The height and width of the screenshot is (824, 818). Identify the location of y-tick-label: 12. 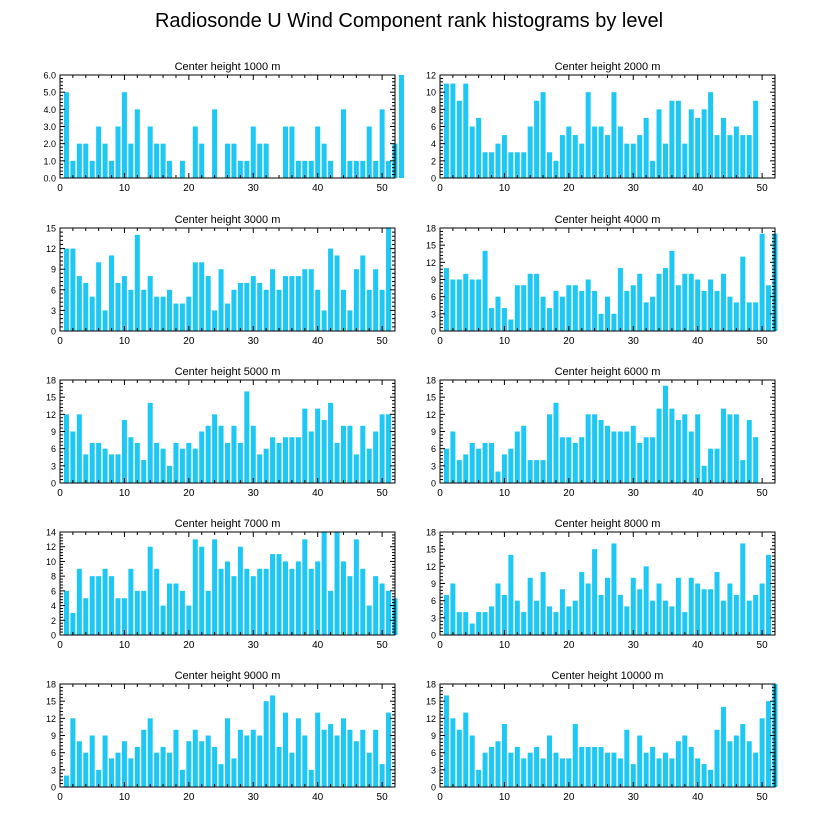
(431, 263).